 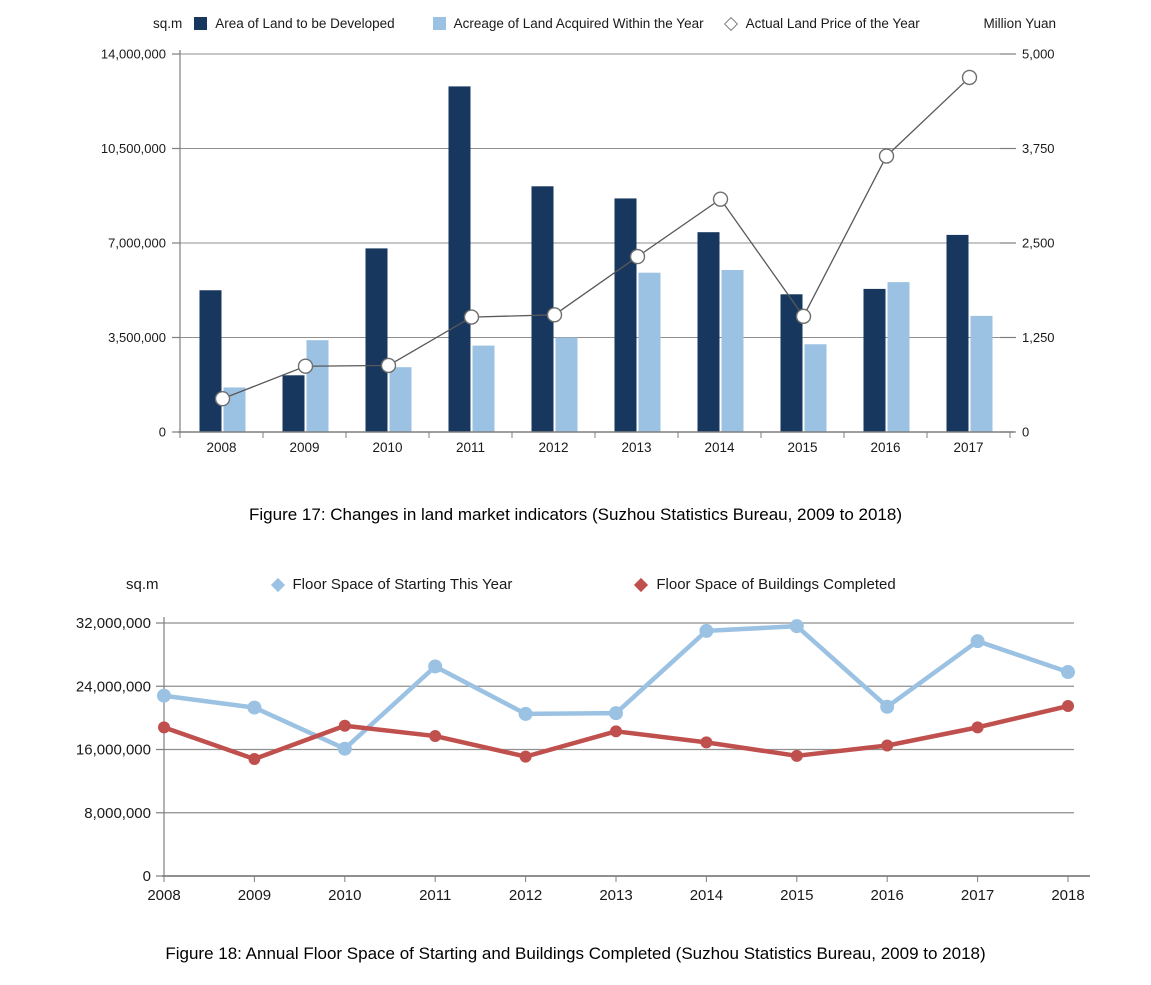 What do you see at coordinates (304, 447) in the screenshot?
I see `x-tick-label-2009: 2009` at bounding box center [304, 447].